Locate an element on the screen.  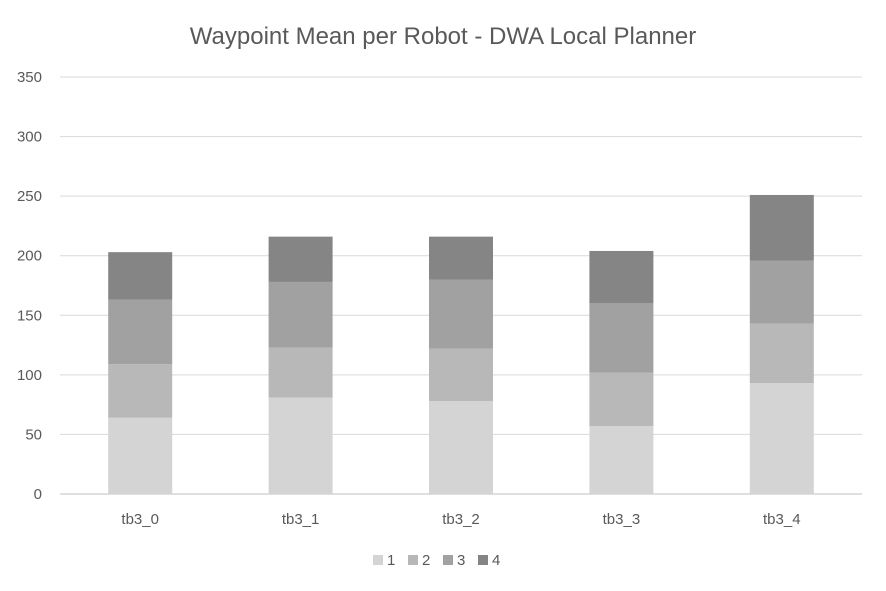
x-tick-label: tb3_4 is located at coordinates (782, 519).